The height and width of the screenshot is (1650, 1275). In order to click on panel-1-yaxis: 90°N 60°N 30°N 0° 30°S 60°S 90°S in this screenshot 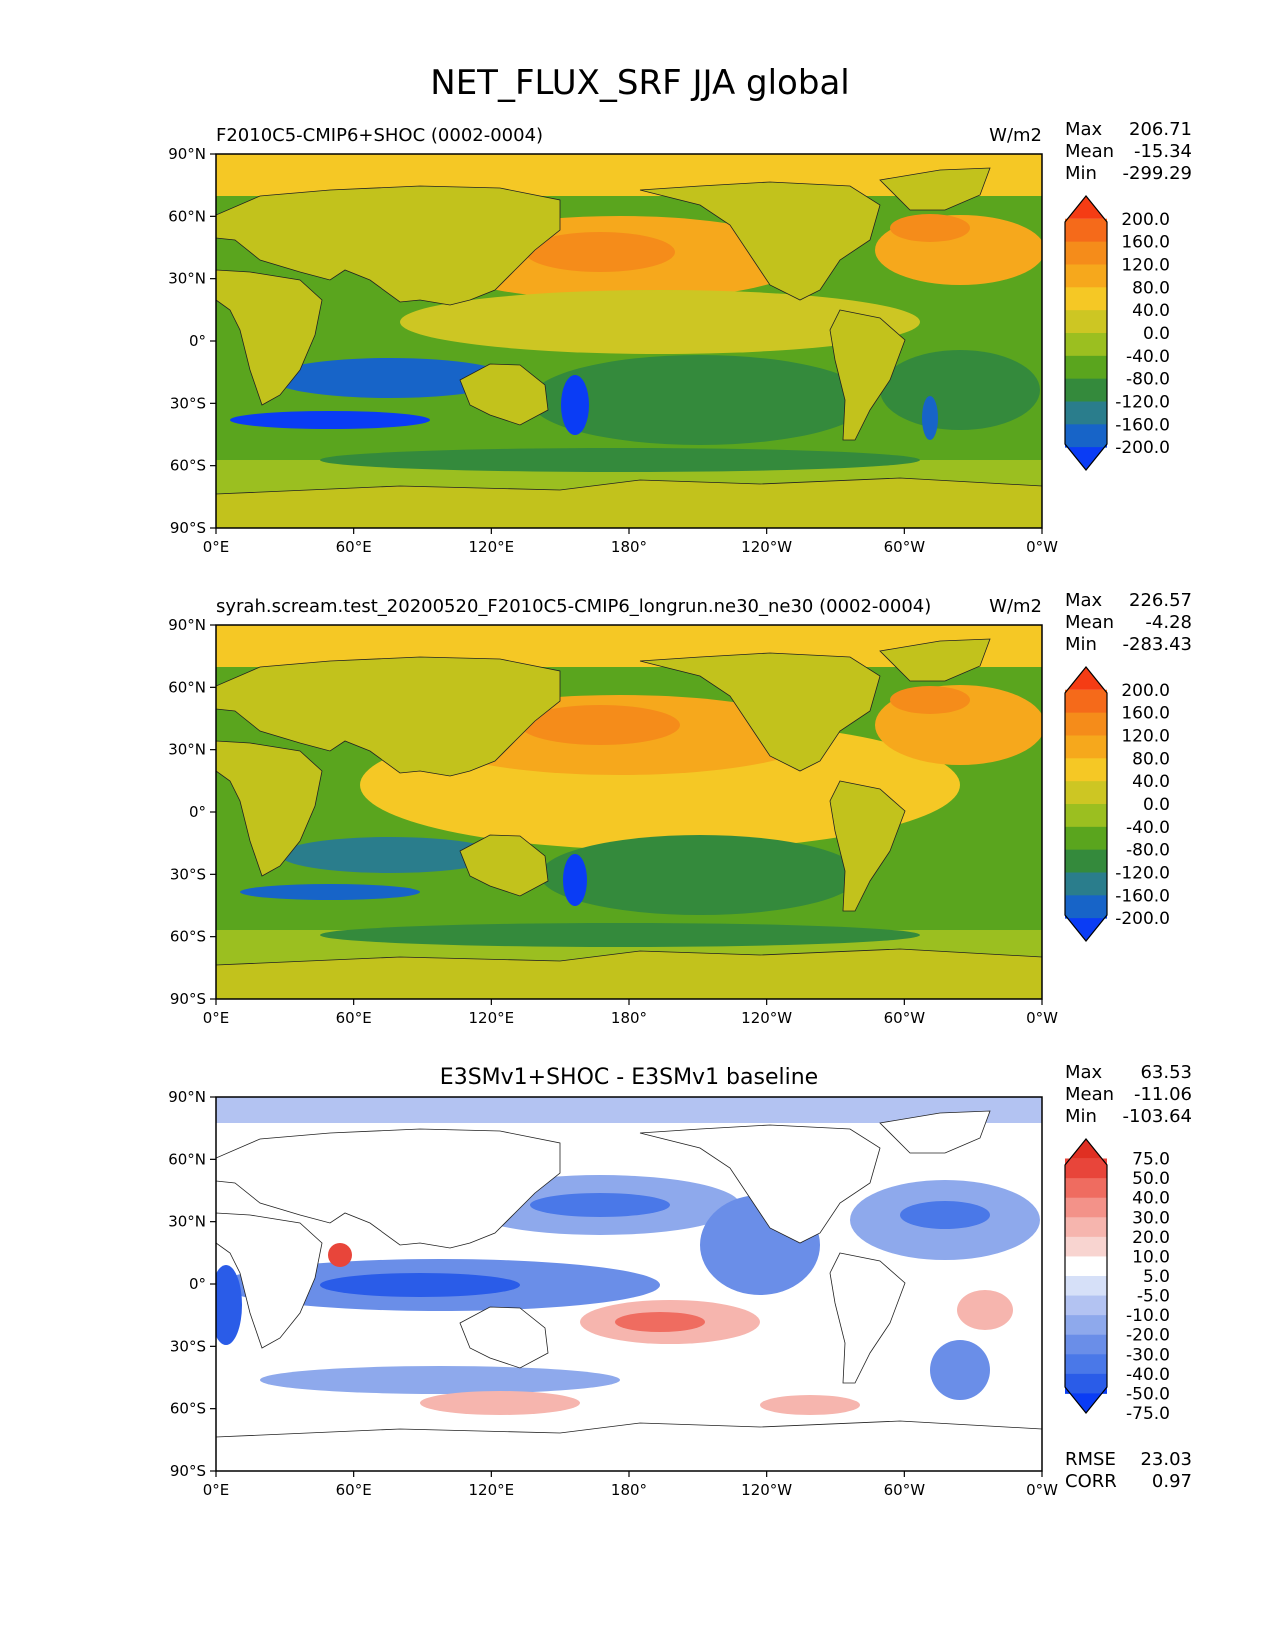, I will do `click(192, 341)`.